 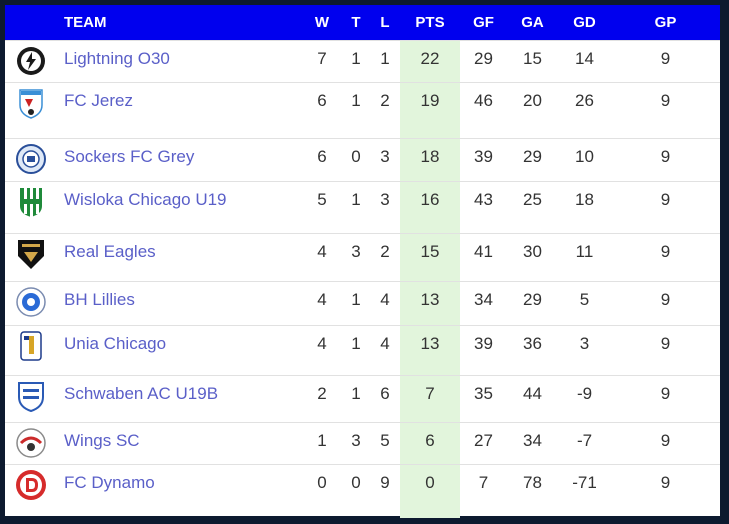 What do you see at coordinates (584, 343) in the screenshot?
I see `cell-goal-difference: 3` at bounding box center [584, 343].